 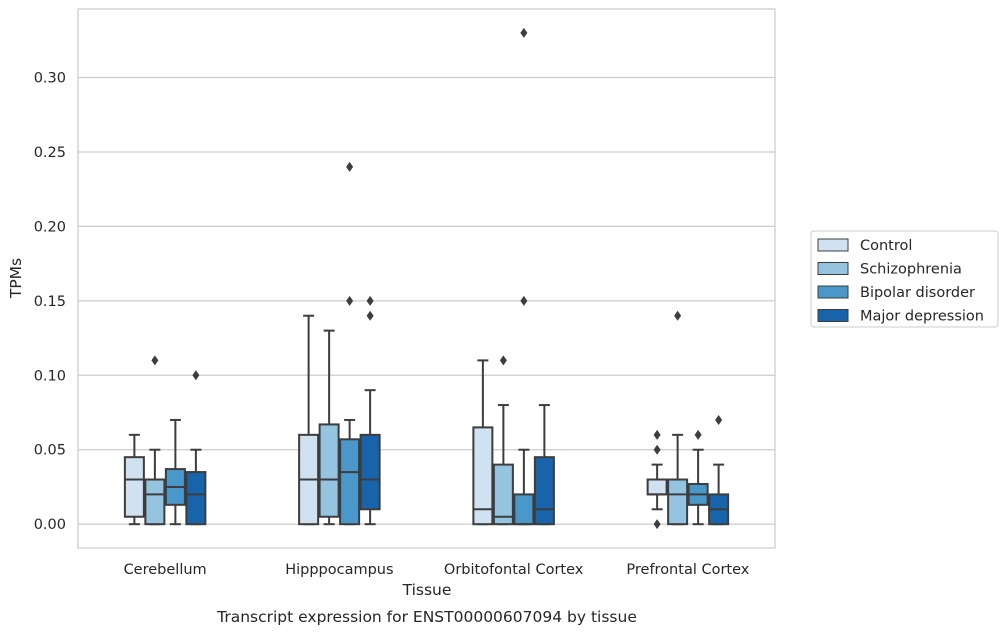 What do you see at coordinates (50, 227) in the screenshot?
I see `y-tick-label: 0.20` at bounding box center [50, 227].